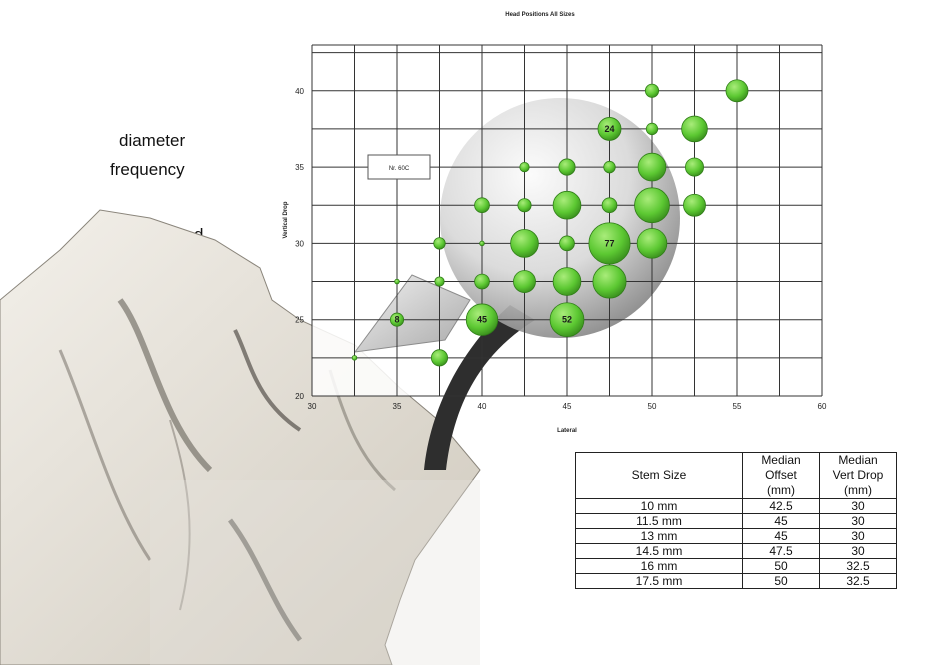  Describe the element at coordinates (147, 169) in the screenshot. I see `caption-line-frequency: frequency` at that location.